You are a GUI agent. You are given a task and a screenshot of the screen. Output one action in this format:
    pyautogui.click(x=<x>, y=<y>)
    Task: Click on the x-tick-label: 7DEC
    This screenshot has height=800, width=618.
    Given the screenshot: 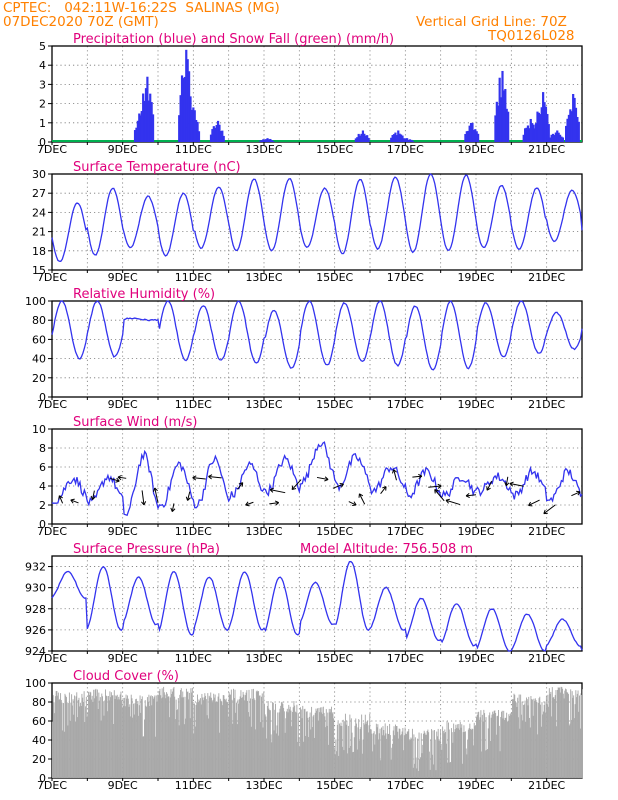 What is the action you would take?
    pyautogui.click(x=52, y=658)
    